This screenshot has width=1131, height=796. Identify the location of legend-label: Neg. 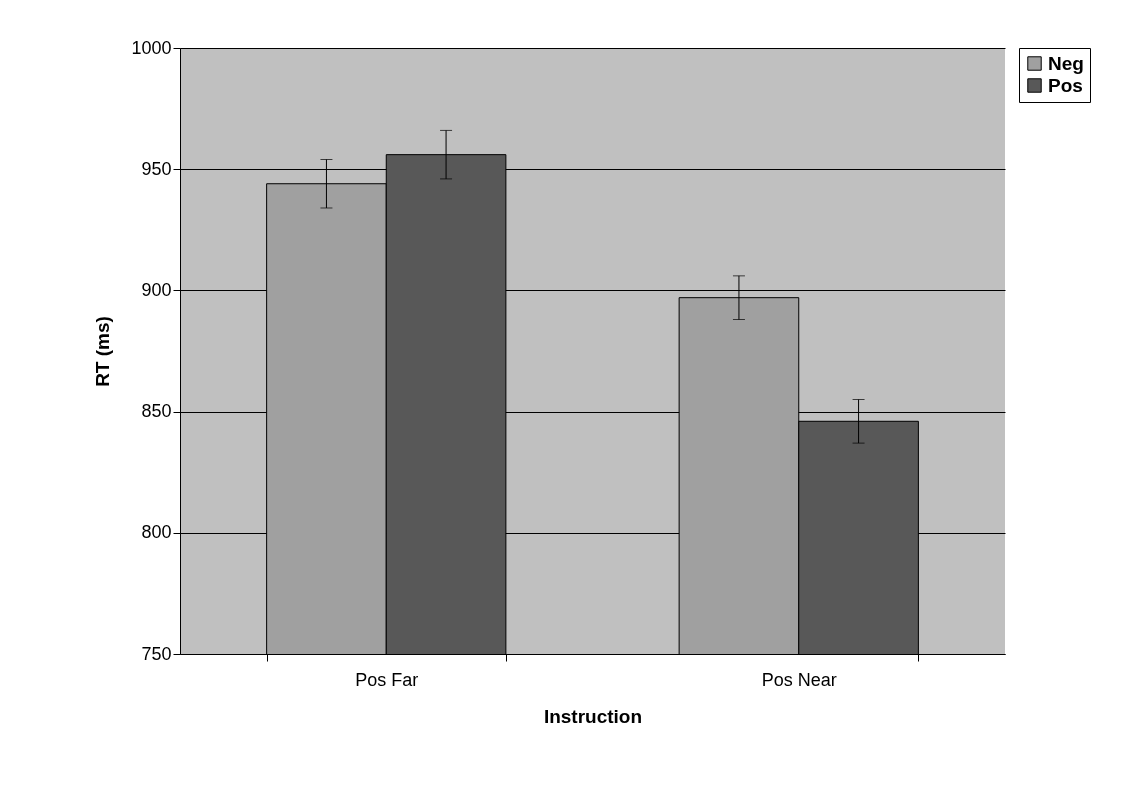
(1066, 63).